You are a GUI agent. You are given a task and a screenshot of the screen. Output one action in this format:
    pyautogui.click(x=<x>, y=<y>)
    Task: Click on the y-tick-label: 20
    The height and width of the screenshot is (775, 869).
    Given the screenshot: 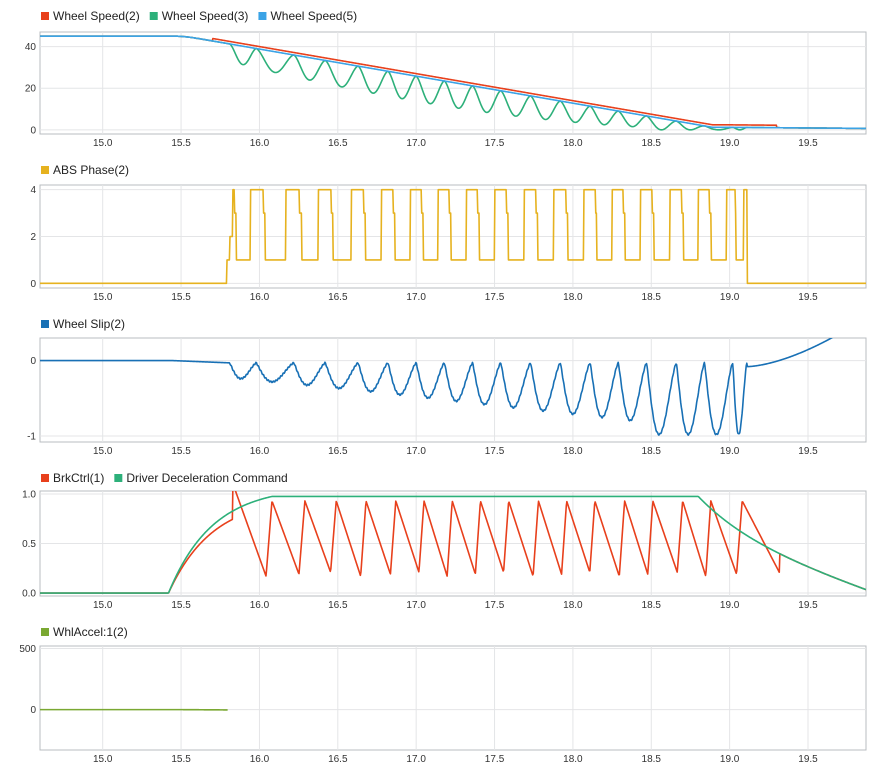 What is the action you would take?
    pyautogui.click(x=31, y=89)
    